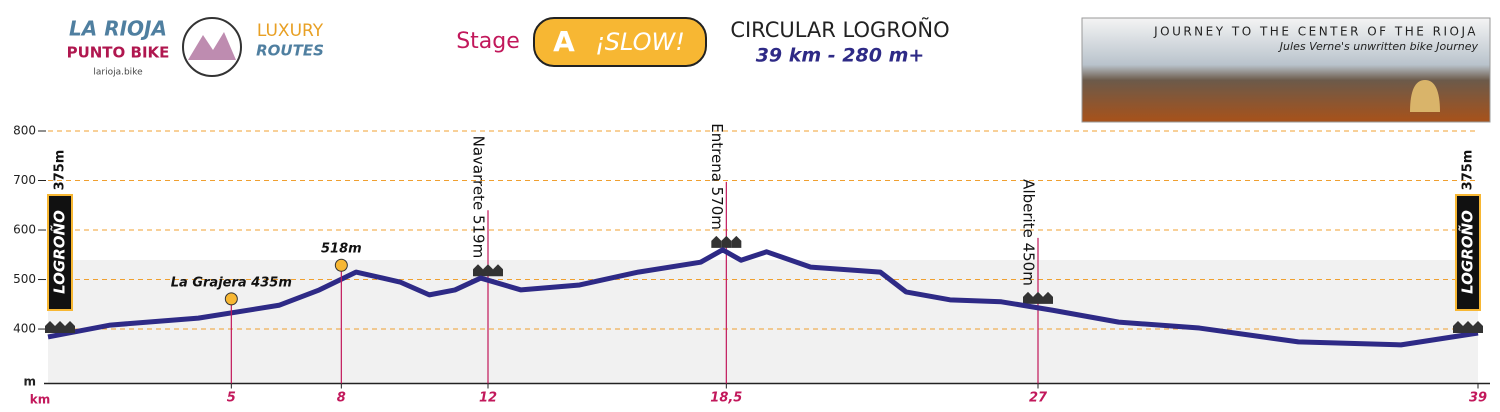  I want to click on route-stats: 39 km - 280 m+, so click(840, 56).